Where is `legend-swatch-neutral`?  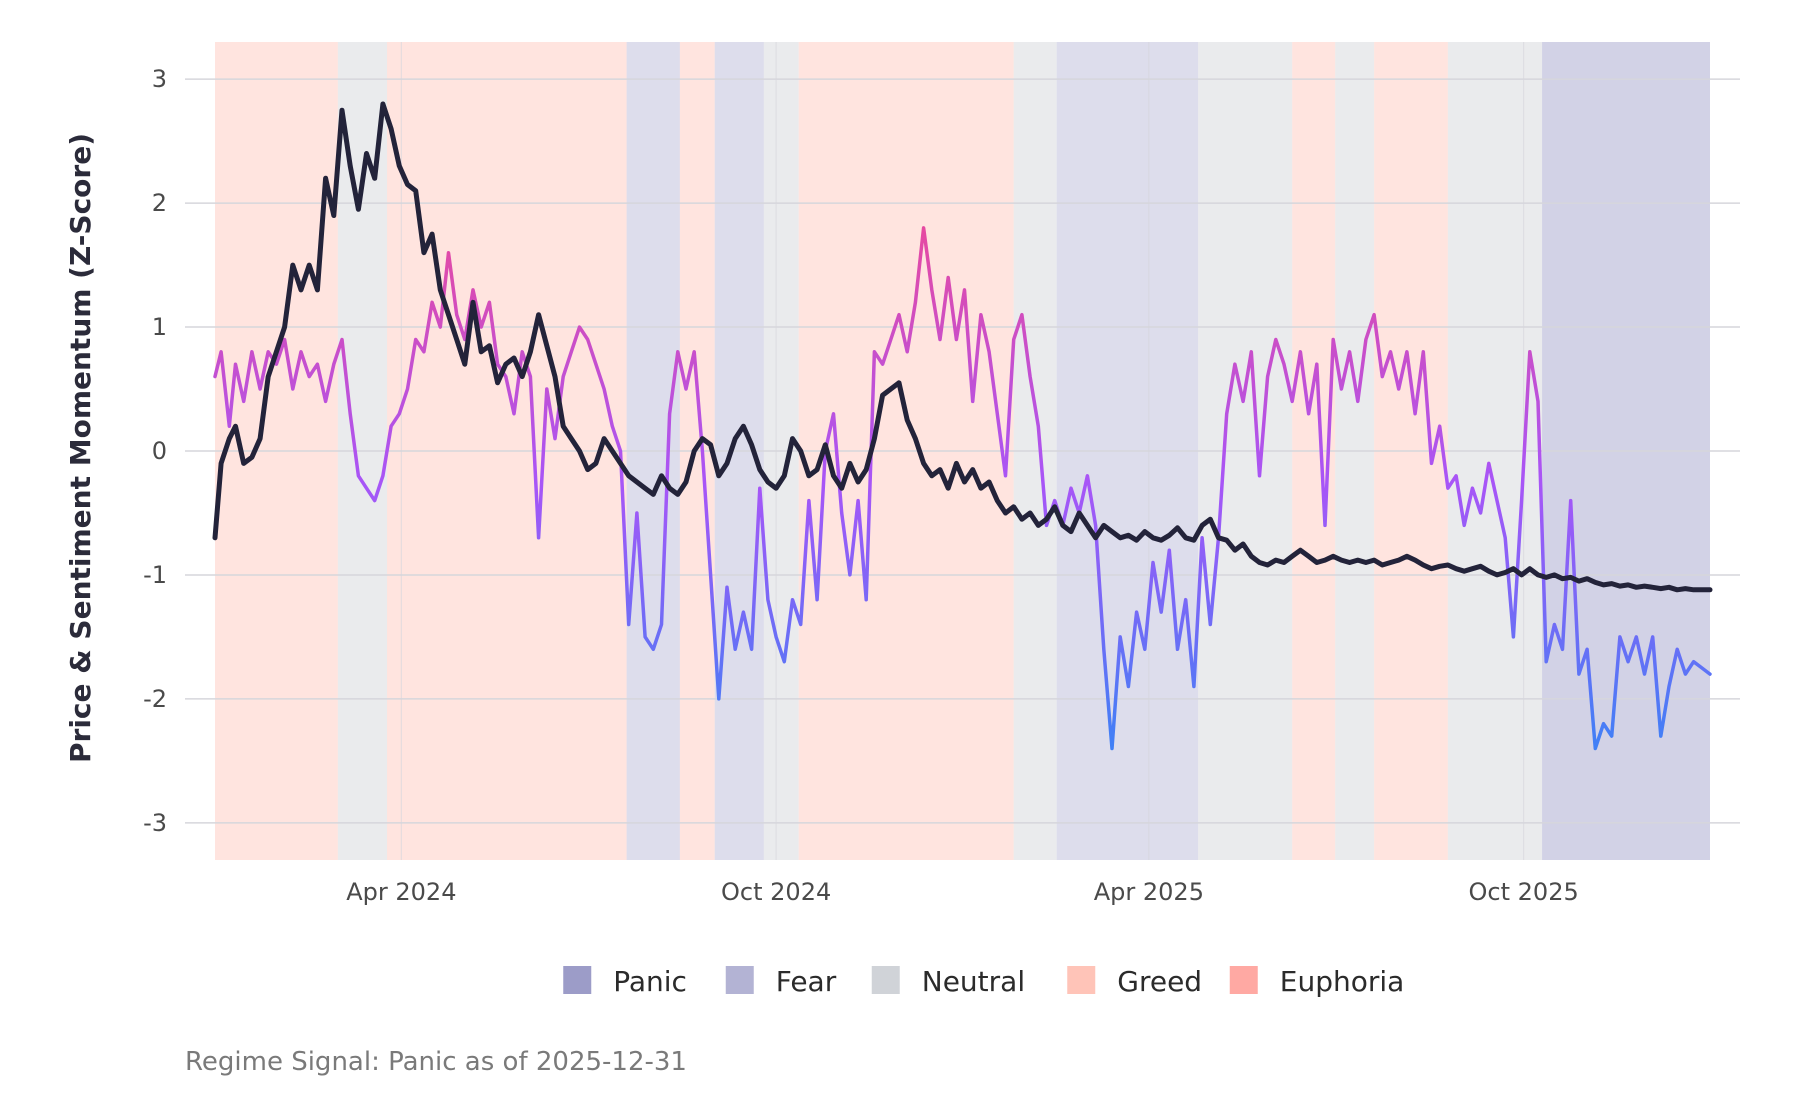
legend-swatch-neutral is located at coordinates (885, 980).